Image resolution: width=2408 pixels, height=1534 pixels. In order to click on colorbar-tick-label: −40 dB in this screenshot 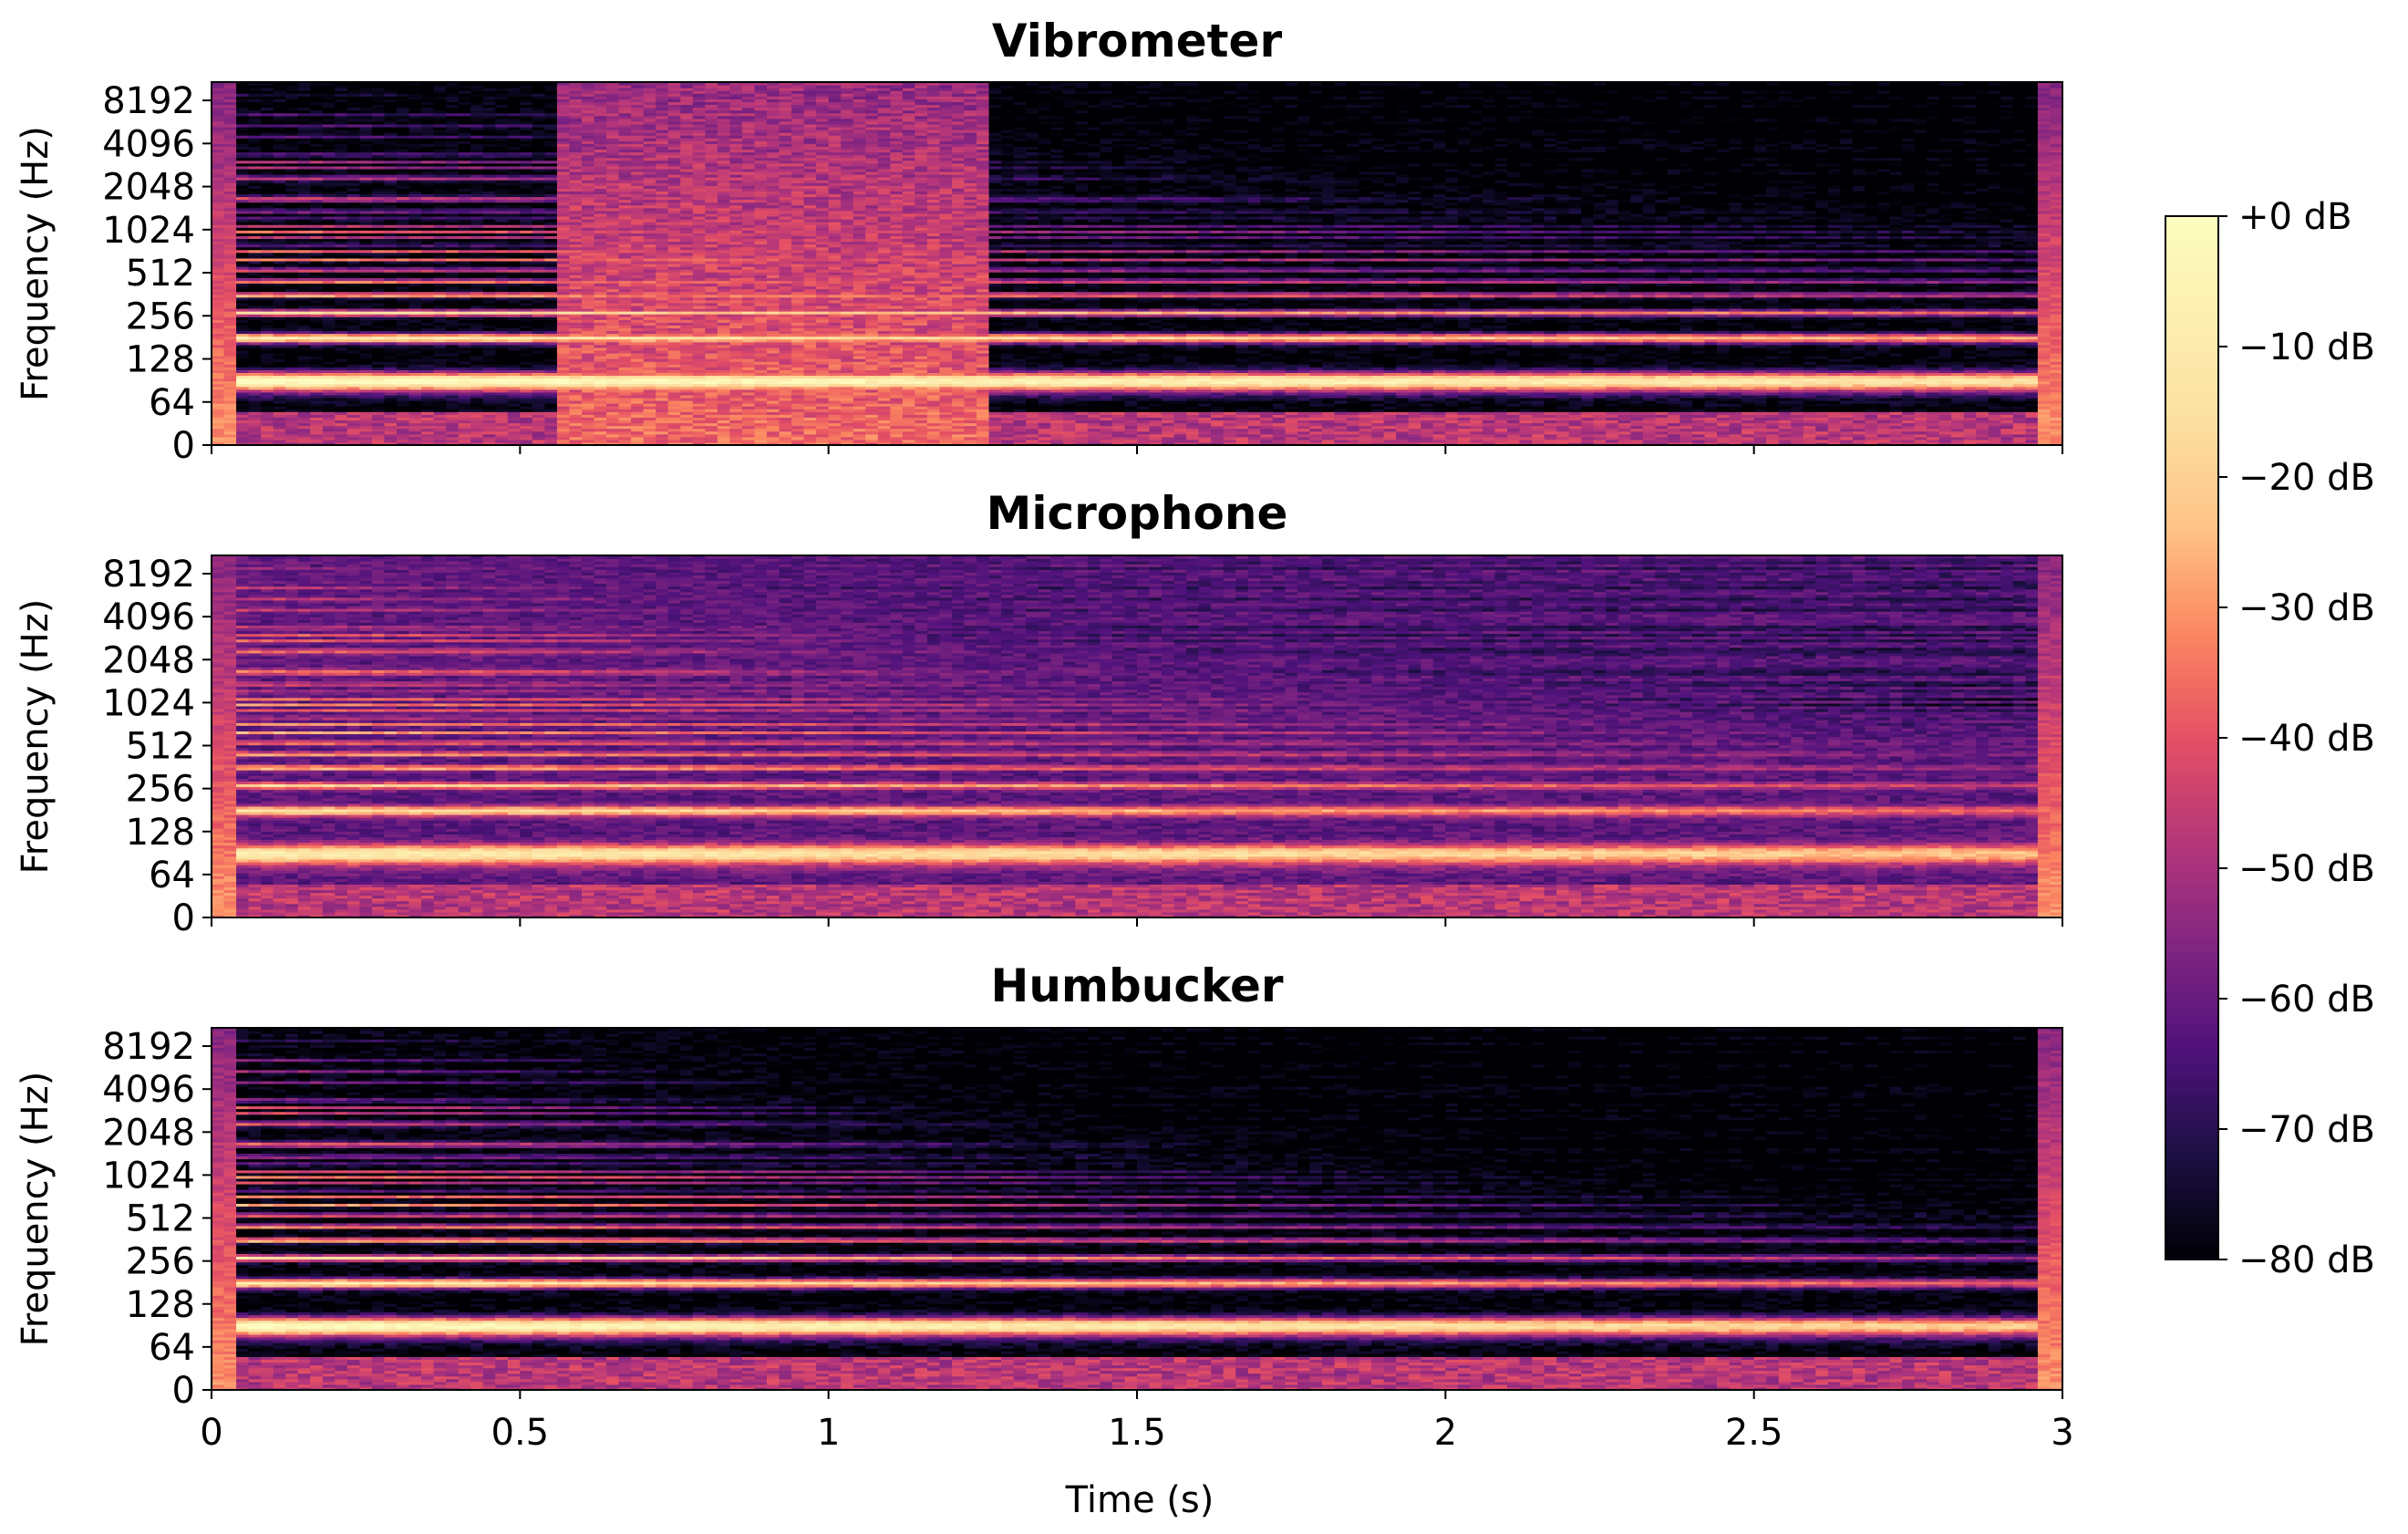, I will do `click(2306, 739)`.